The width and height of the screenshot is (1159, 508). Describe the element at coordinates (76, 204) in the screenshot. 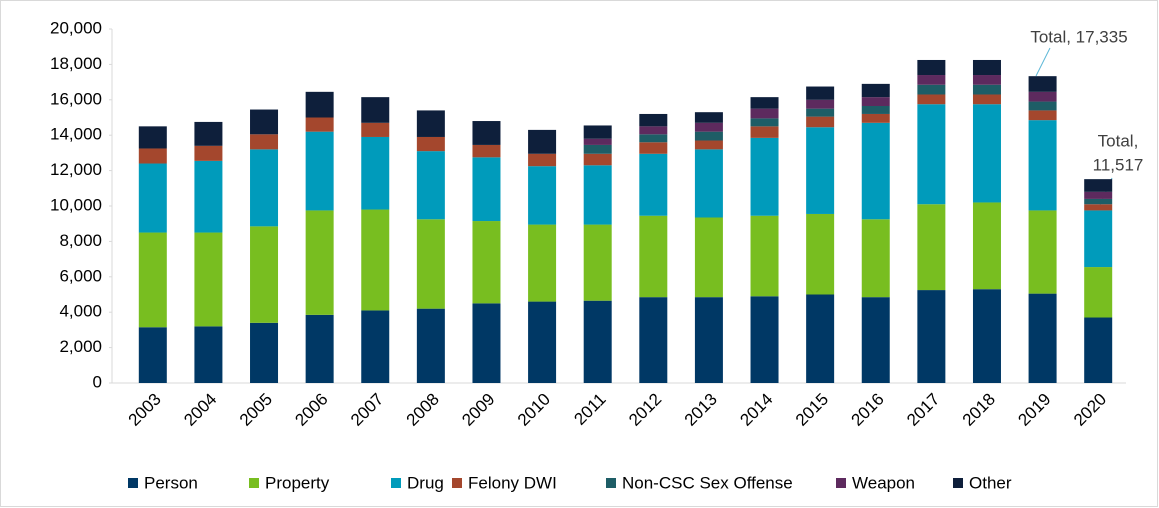

I see `y-tick-label: 10,000` at that location.